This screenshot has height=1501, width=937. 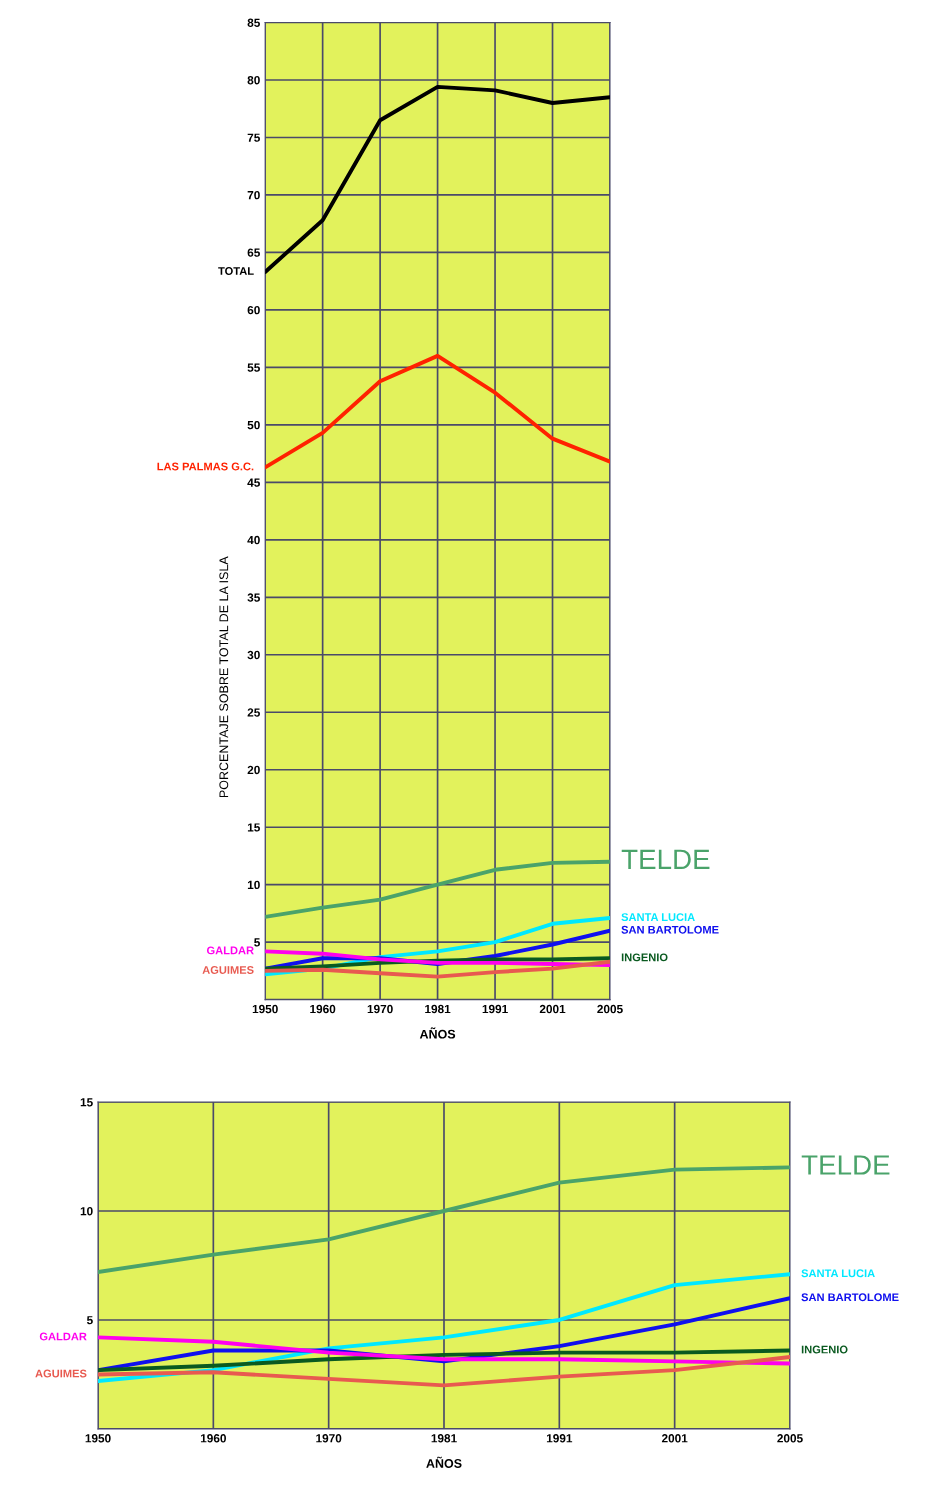 What do you see at coordinates (205, 466) in the screenshot?
I see `series-label: LAS PALMAS G.C.` at bounding box center [205, 466].